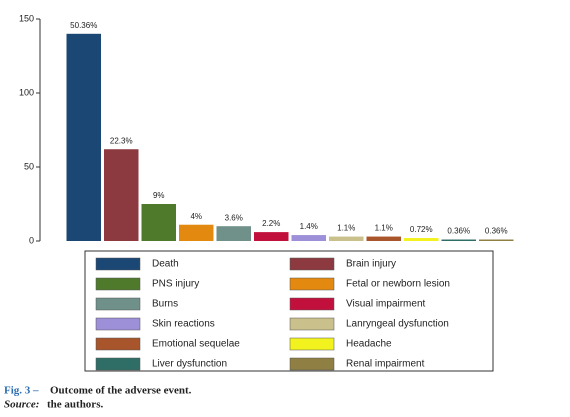  Describe the element at coordinates (309, 226) in the screenshot. I see `value-label: 1.4%` at that location.